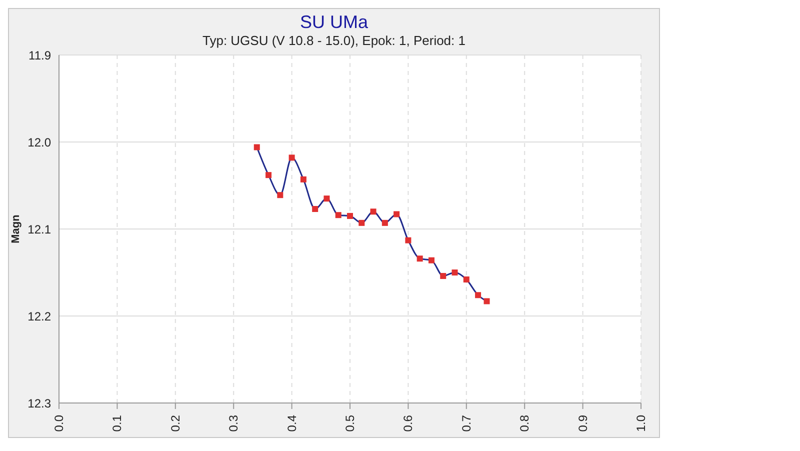  What do you see at coordinates (583, 423) in the screenshot?
I see `x-tick-label: 0.9` at bounding box center [583, 423].